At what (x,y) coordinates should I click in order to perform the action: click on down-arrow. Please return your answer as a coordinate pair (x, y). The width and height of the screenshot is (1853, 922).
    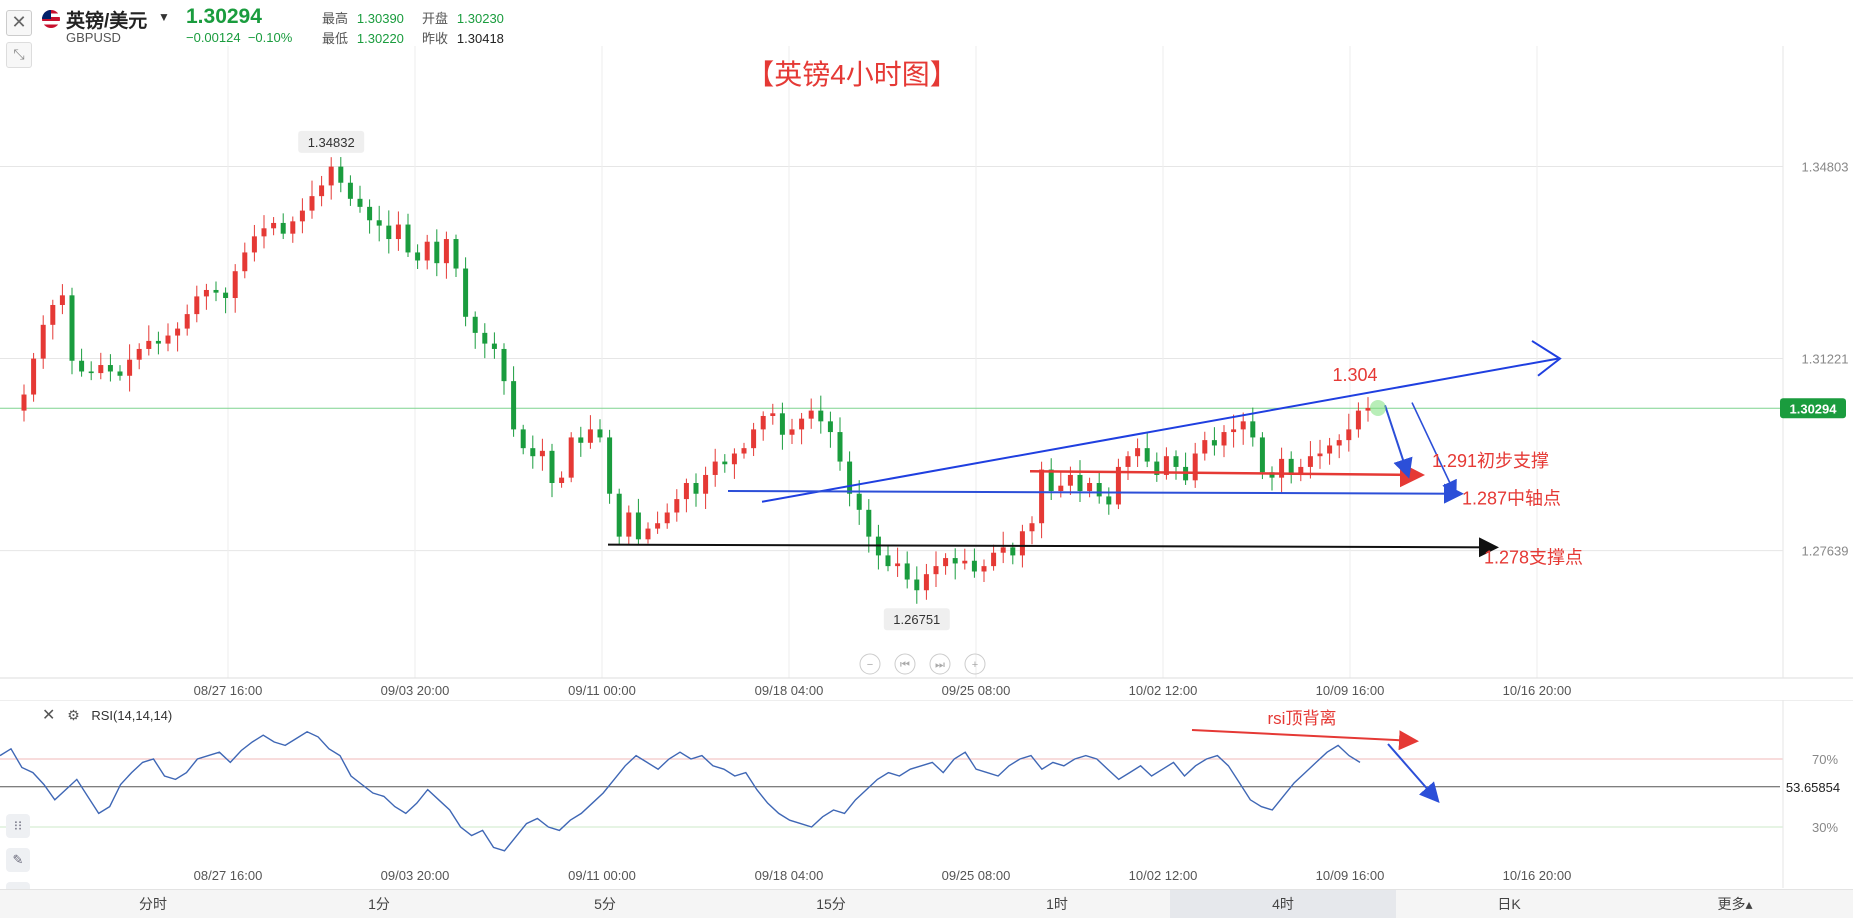
    Looking at the image, I should click on (1434, 449).